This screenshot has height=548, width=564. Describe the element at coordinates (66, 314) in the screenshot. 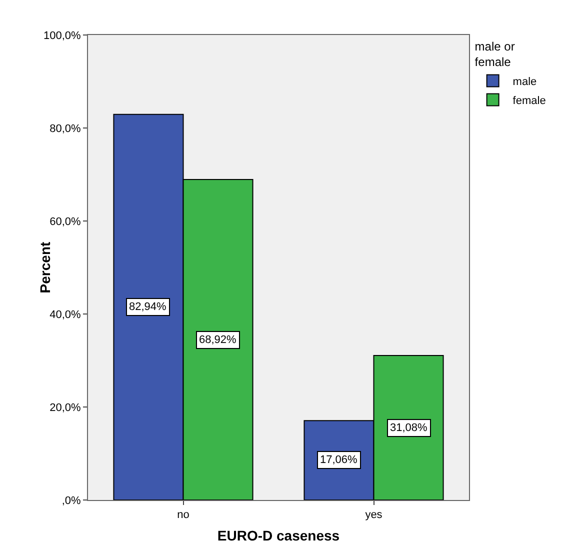

I see `y-tick-label: 40,0%` at that location.